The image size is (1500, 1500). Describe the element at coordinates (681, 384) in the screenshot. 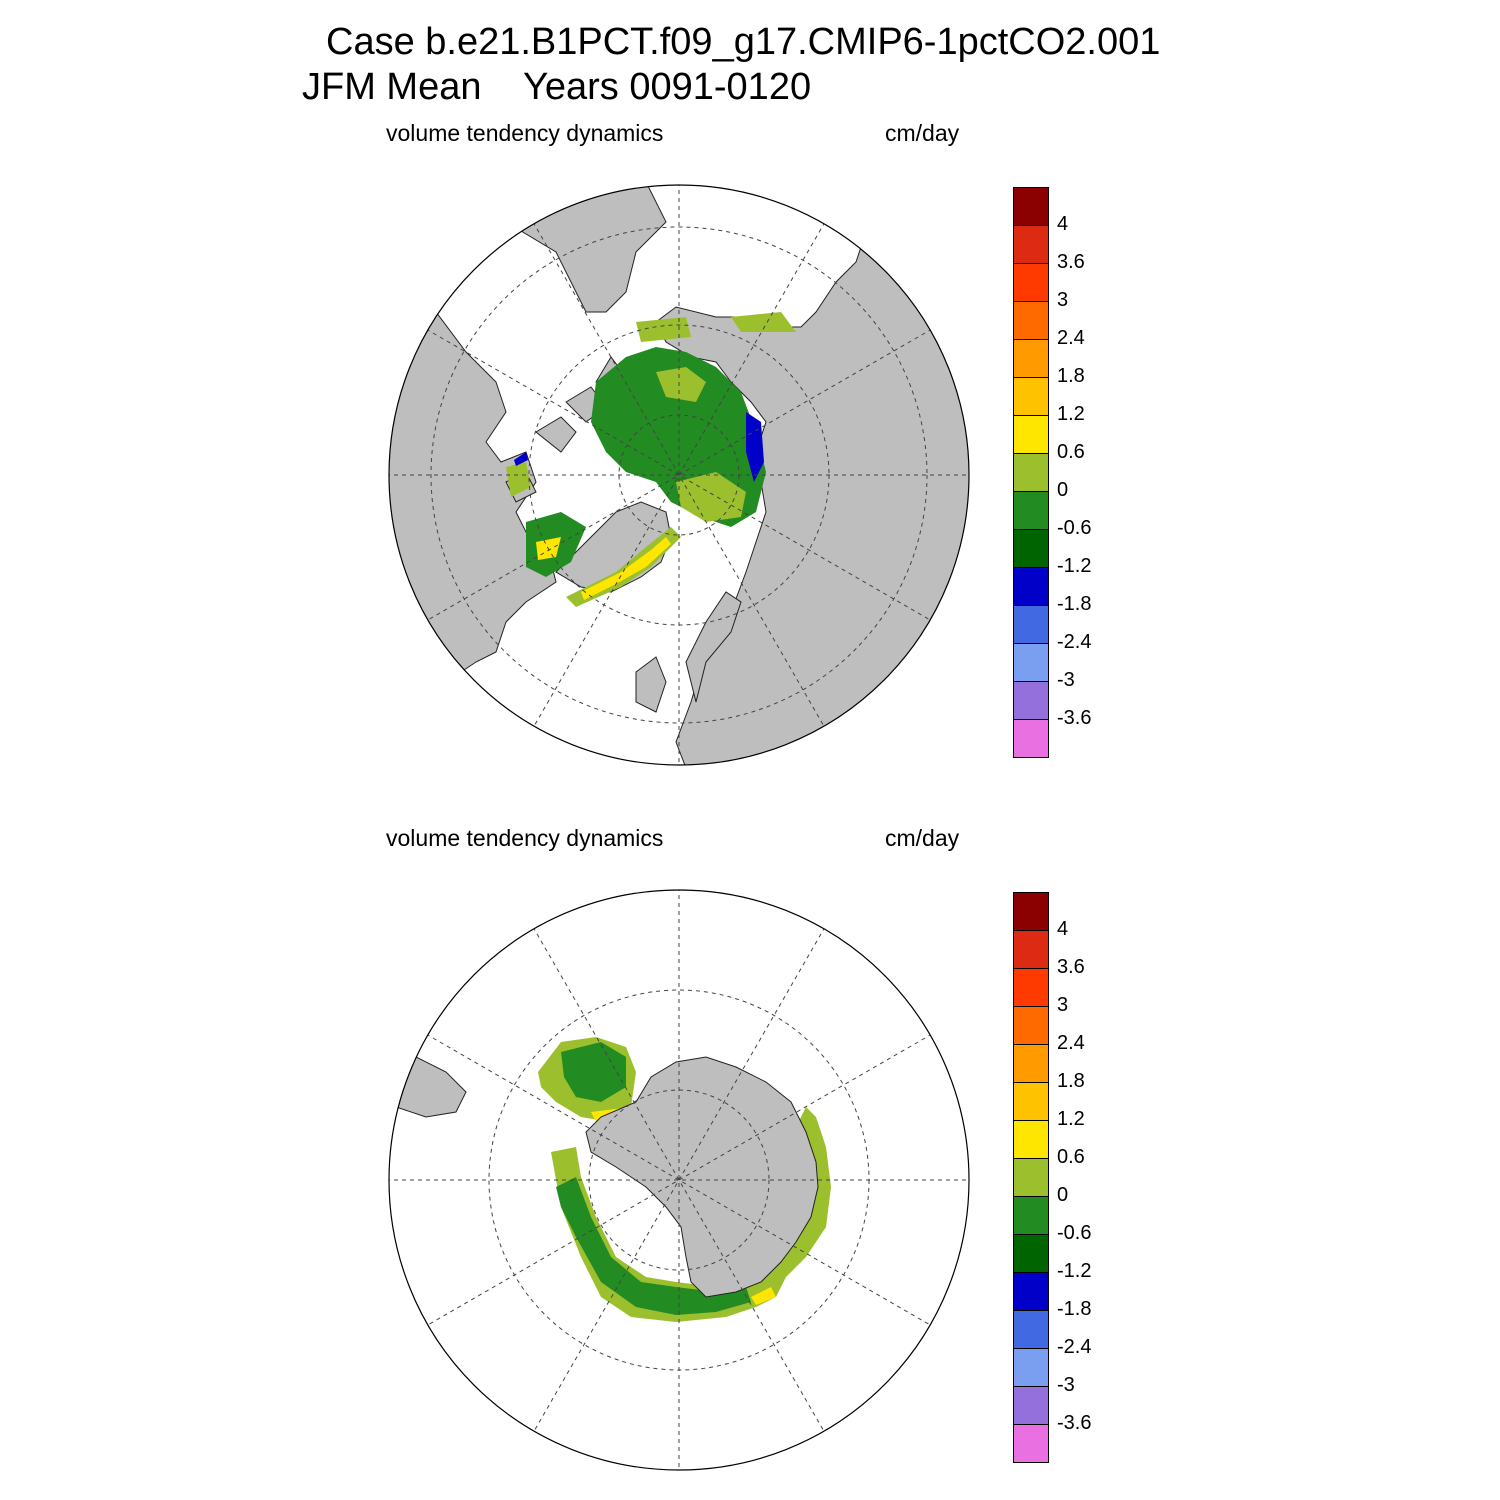

I see `arctic-ice-patch` at that location.